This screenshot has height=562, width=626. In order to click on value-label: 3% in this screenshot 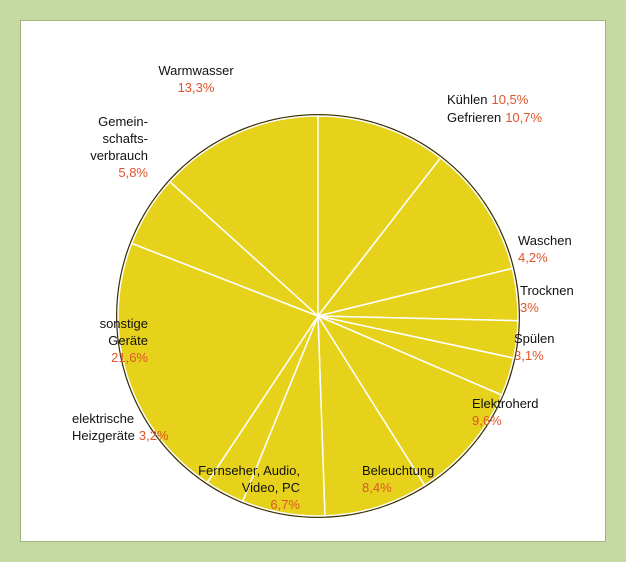, I will do `click(529, 307)`.